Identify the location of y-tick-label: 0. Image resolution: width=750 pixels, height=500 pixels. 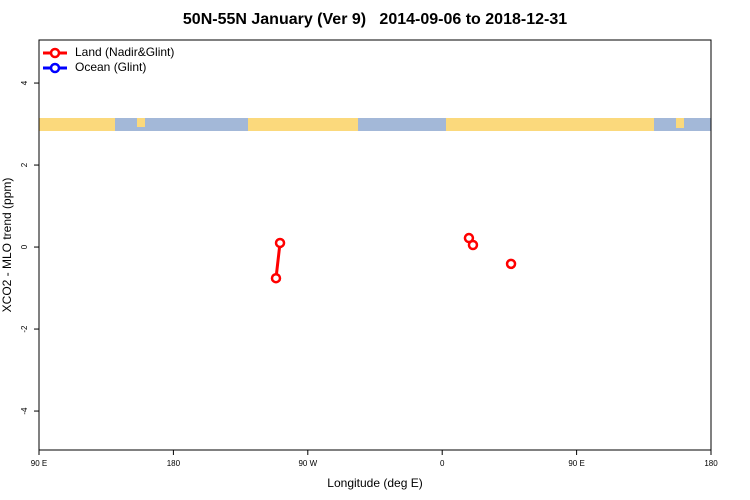
(24, 246).